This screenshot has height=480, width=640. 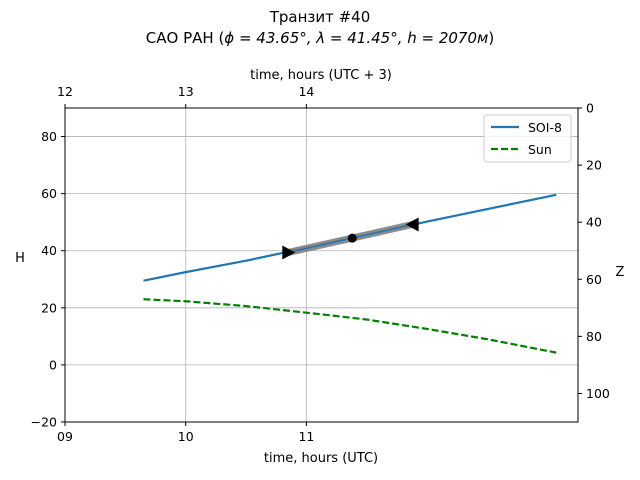 What do you see at coordinates (53, 364) in the screenshot?
I see `y-tick-label-1: 0` at bounding box center [53, 364].